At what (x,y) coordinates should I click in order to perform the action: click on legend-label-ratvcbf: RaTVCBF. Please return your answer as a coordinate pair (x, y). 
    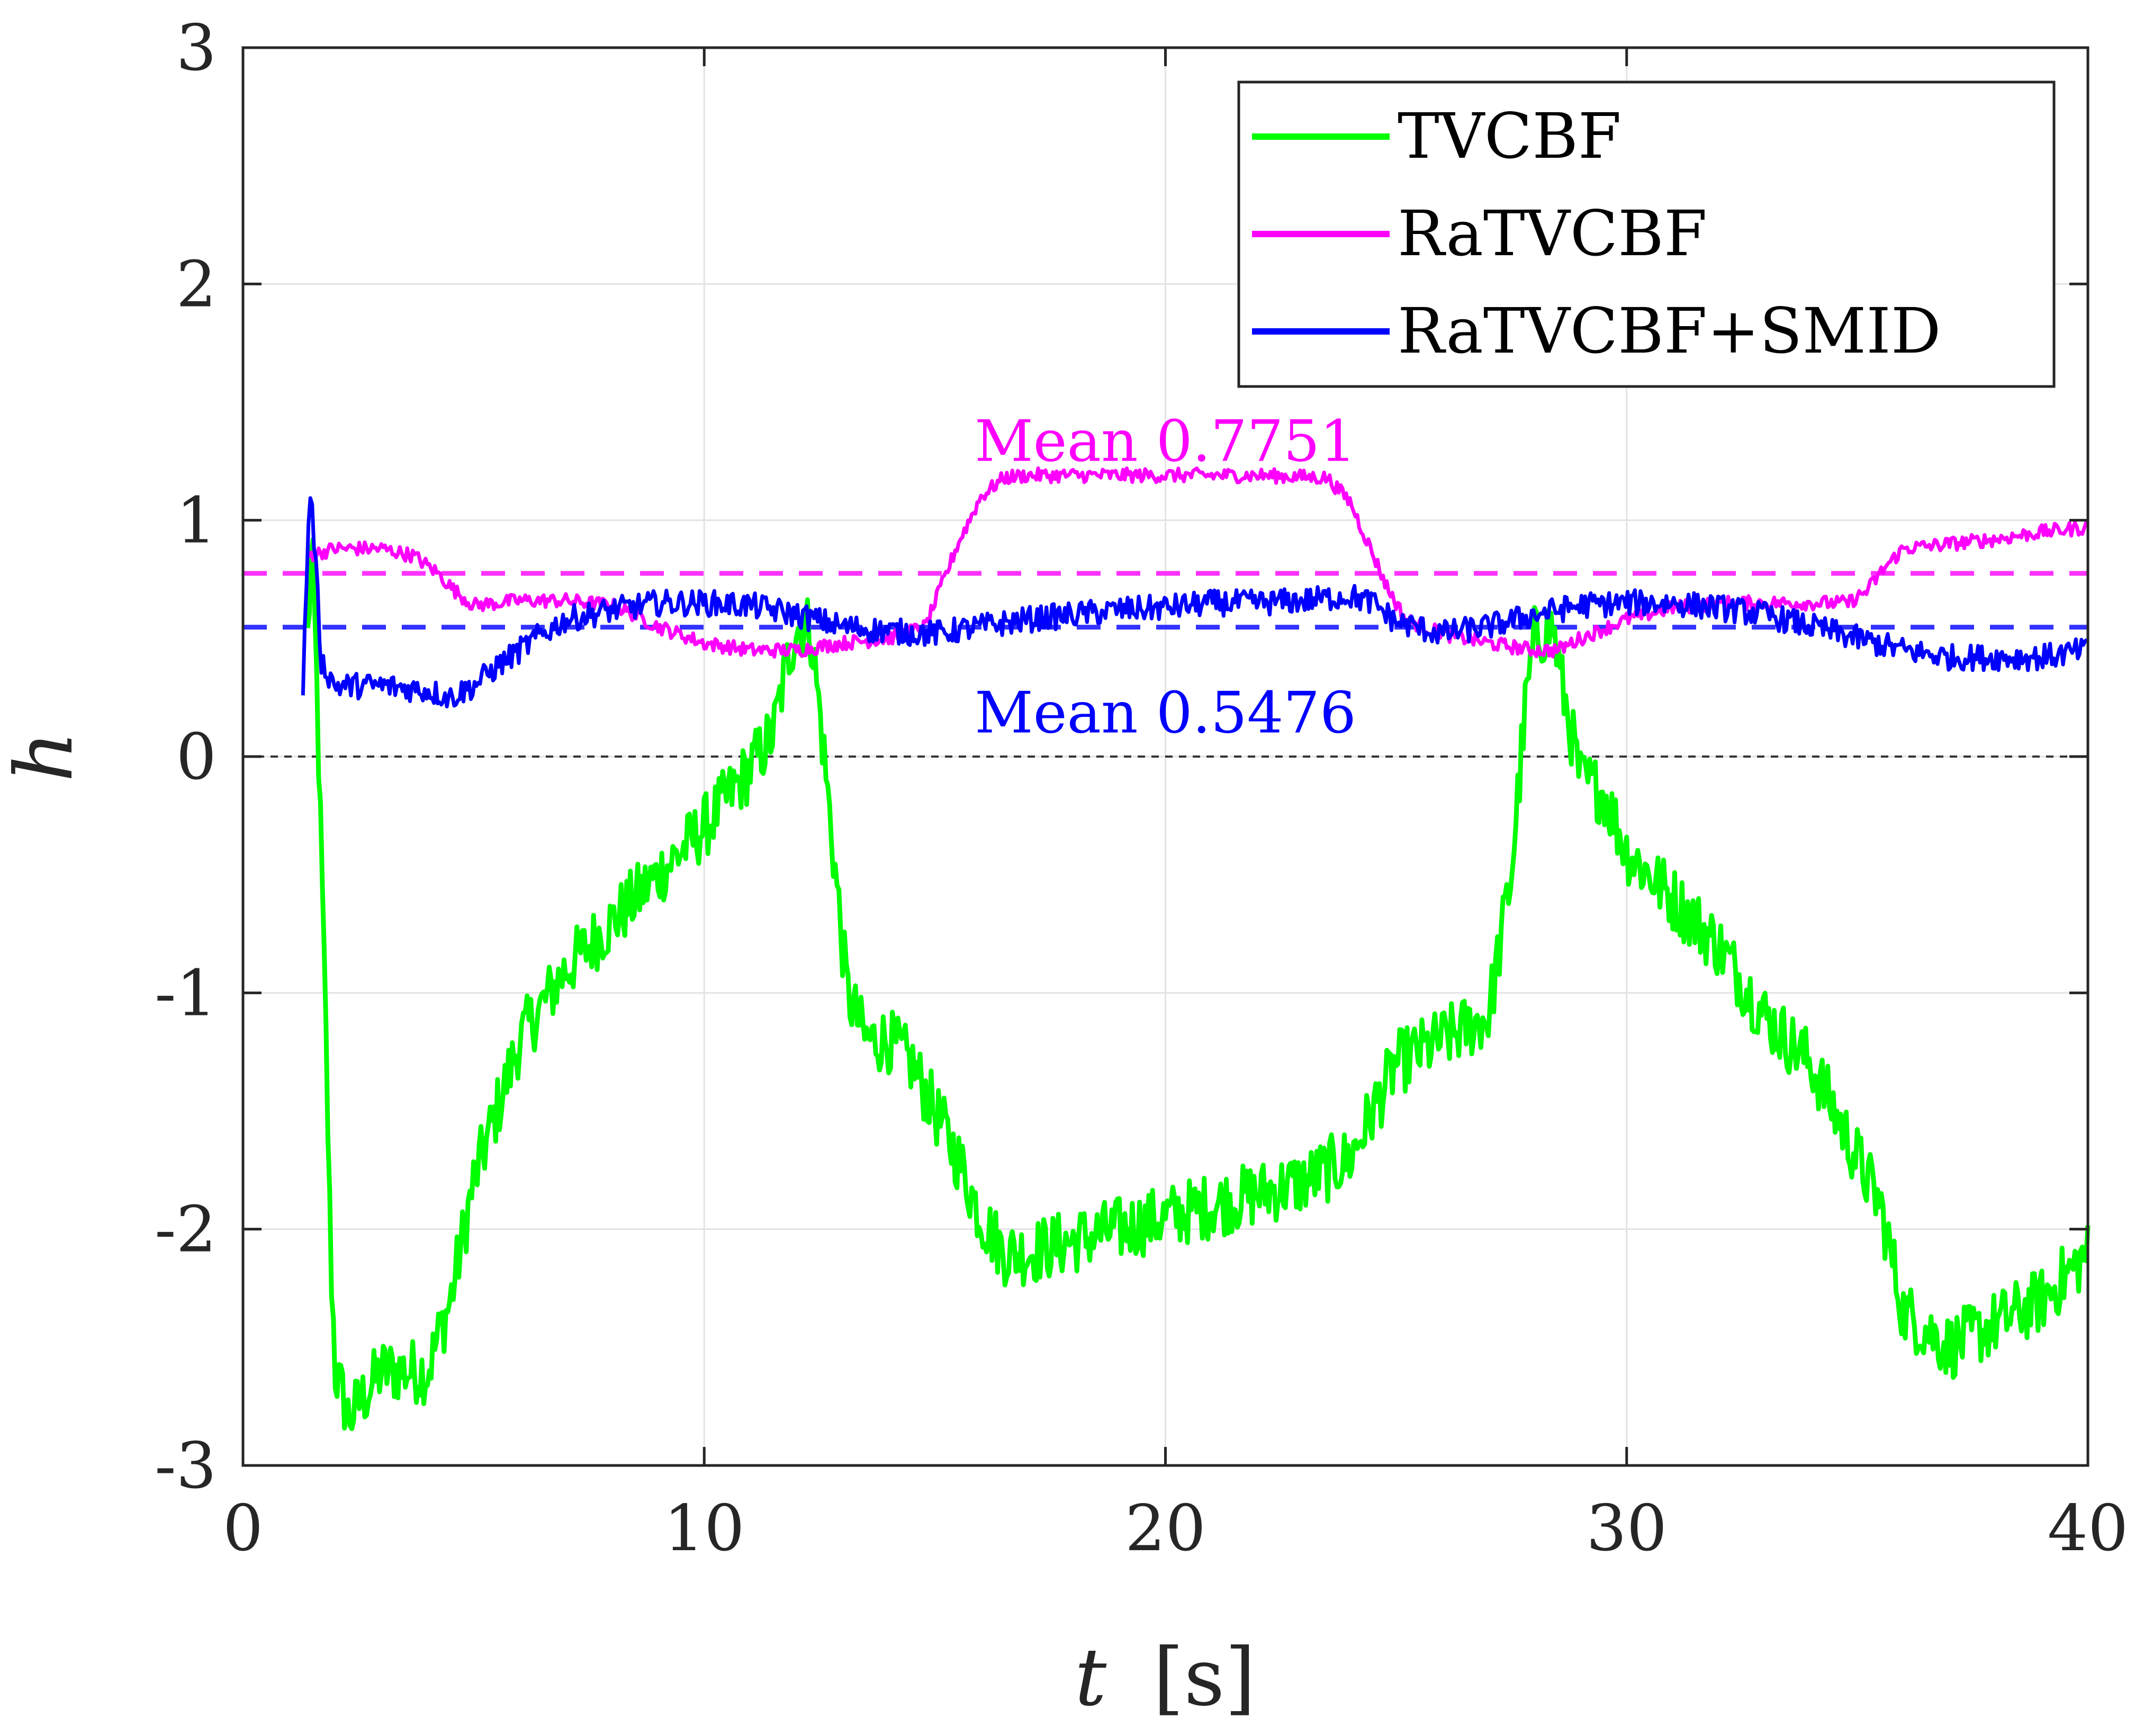
    Looking at the image, I should click on (1552, 234).